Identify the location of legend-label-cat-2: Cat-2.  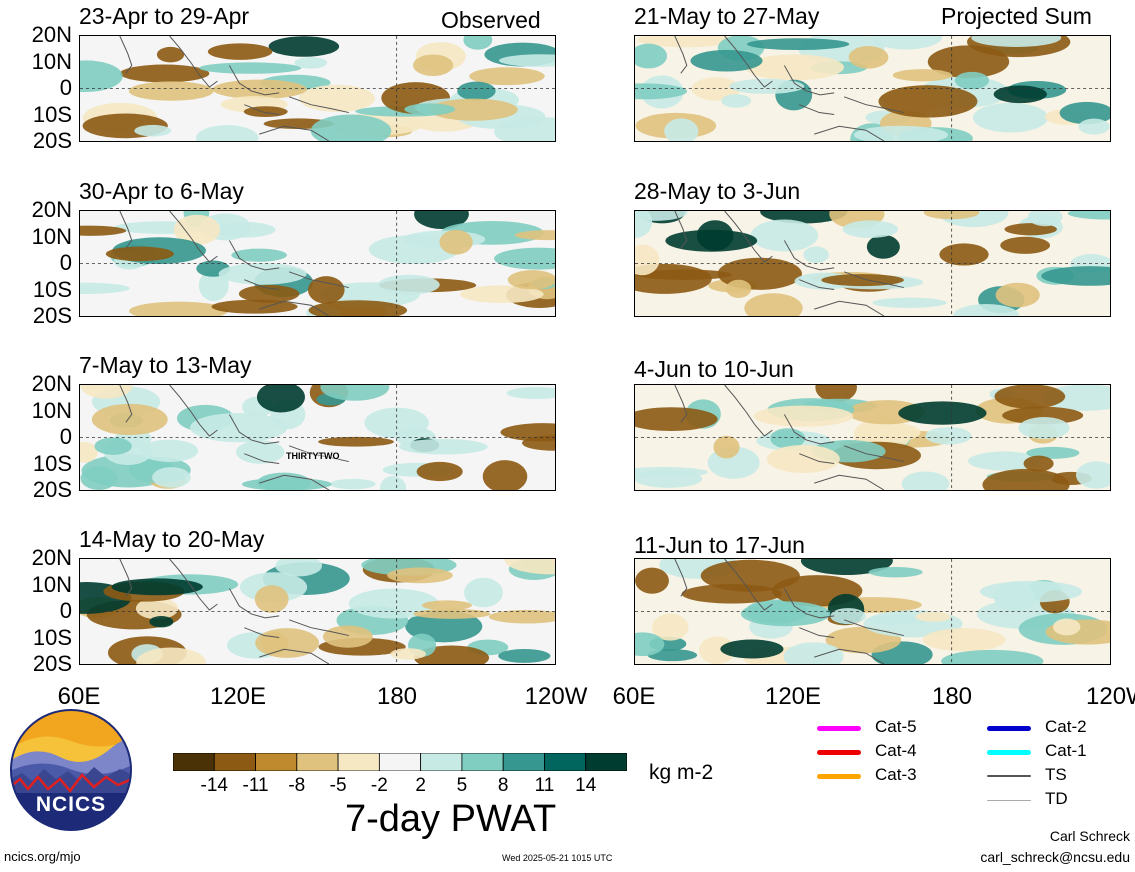
(1066, 726).